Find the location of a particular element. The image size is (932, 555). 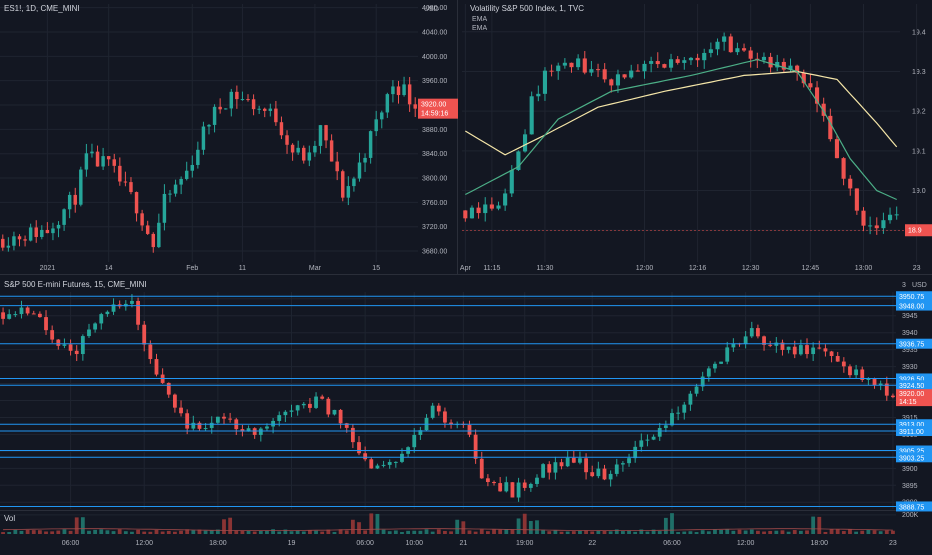

x-tick-label: 12:45 is located at coordinates (811, 268).